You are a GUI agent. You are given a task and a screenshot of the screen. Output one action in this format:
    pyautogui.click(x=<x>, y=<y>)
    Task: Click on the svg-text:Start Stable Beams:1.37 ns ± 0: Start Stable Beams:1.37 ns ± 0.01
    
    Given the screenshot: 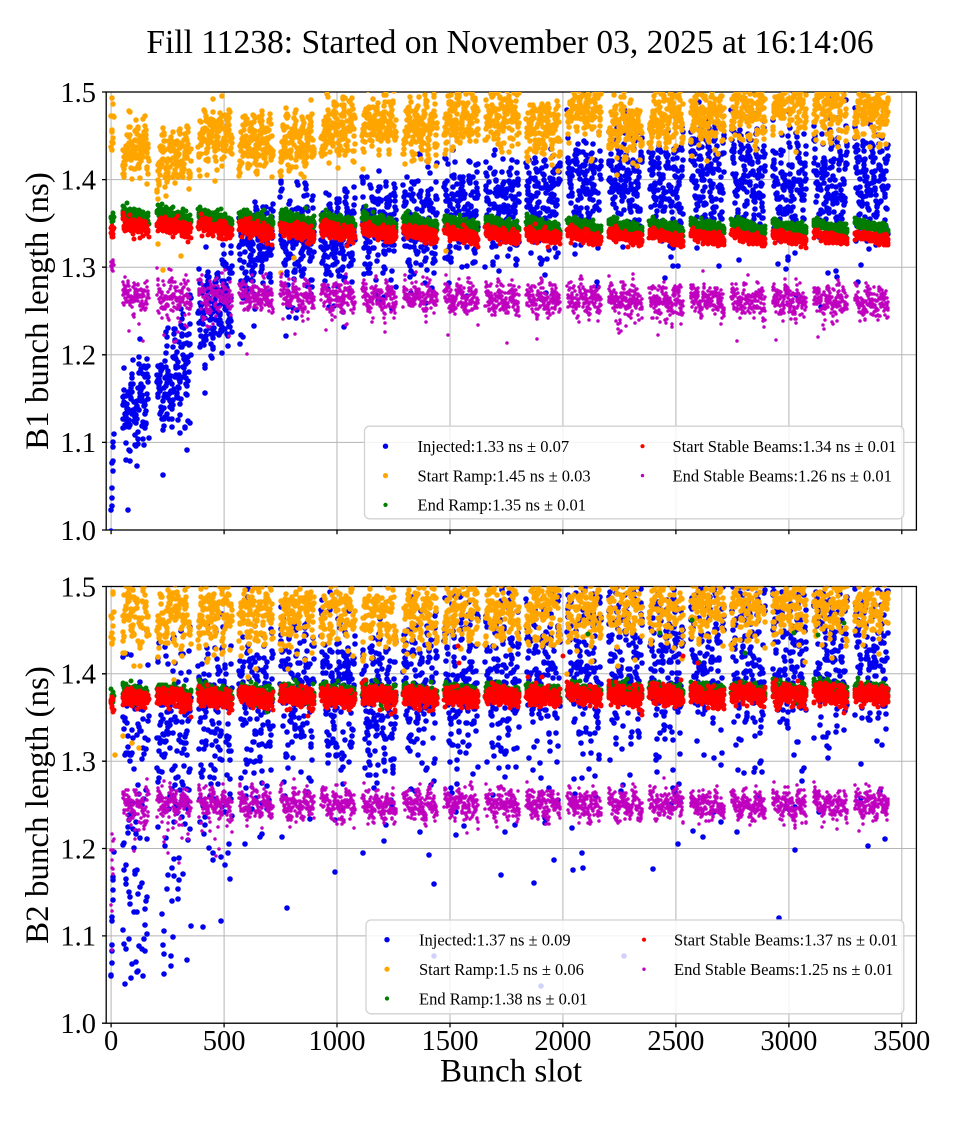 What is the action you would take?
    pyautogui.click(x=786, y=940)
    